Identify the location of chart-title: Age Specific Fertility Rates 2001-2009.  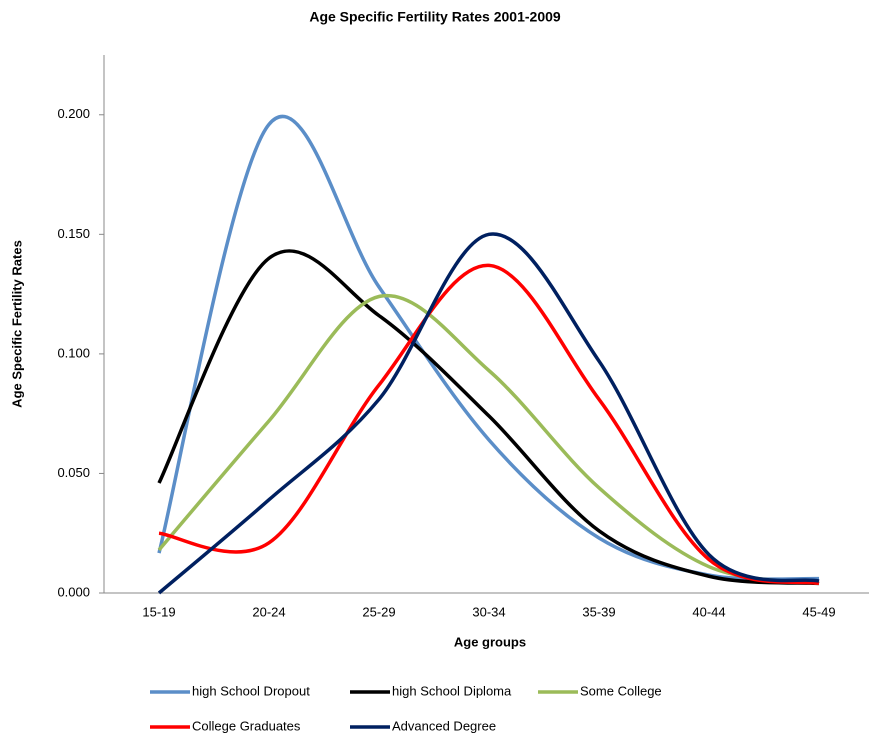
(435, 17).